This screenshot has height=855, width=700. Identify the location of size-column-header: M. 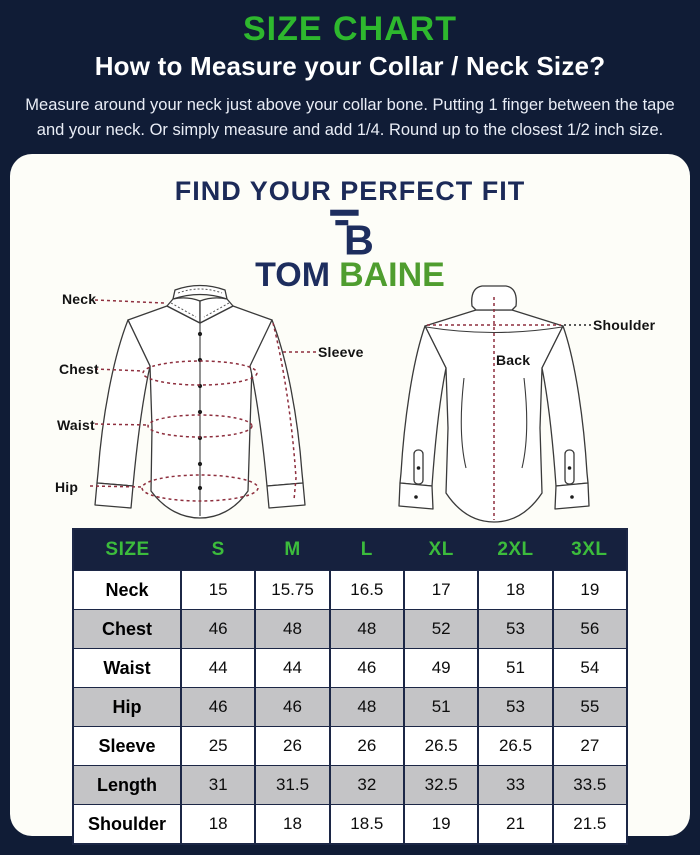
(292, 550).